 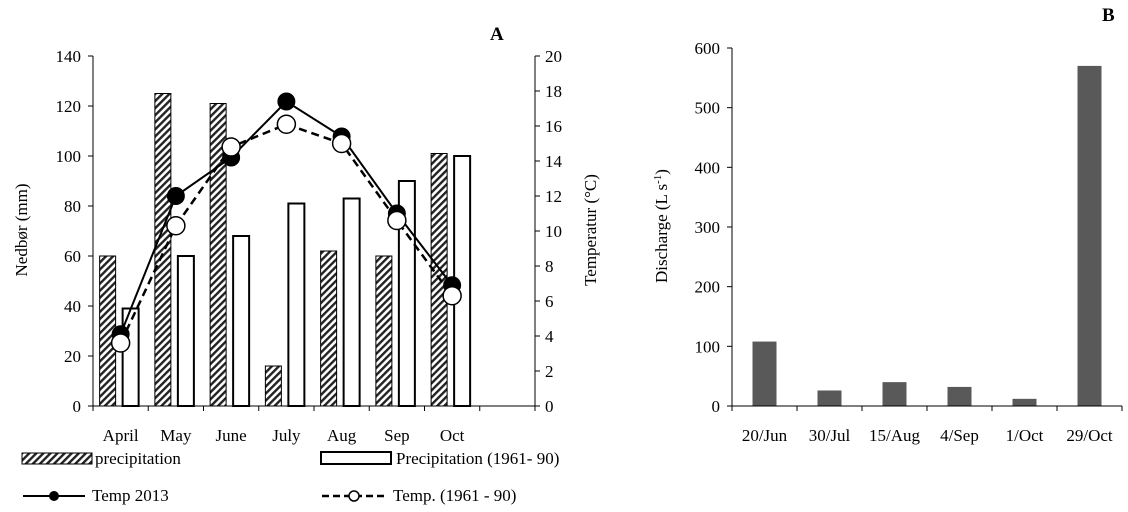 What do you see at coordinates (452, 435) in the screenshot?
I see `chart-a-x-tick-label: Oct` at bounding box center [452, 435].